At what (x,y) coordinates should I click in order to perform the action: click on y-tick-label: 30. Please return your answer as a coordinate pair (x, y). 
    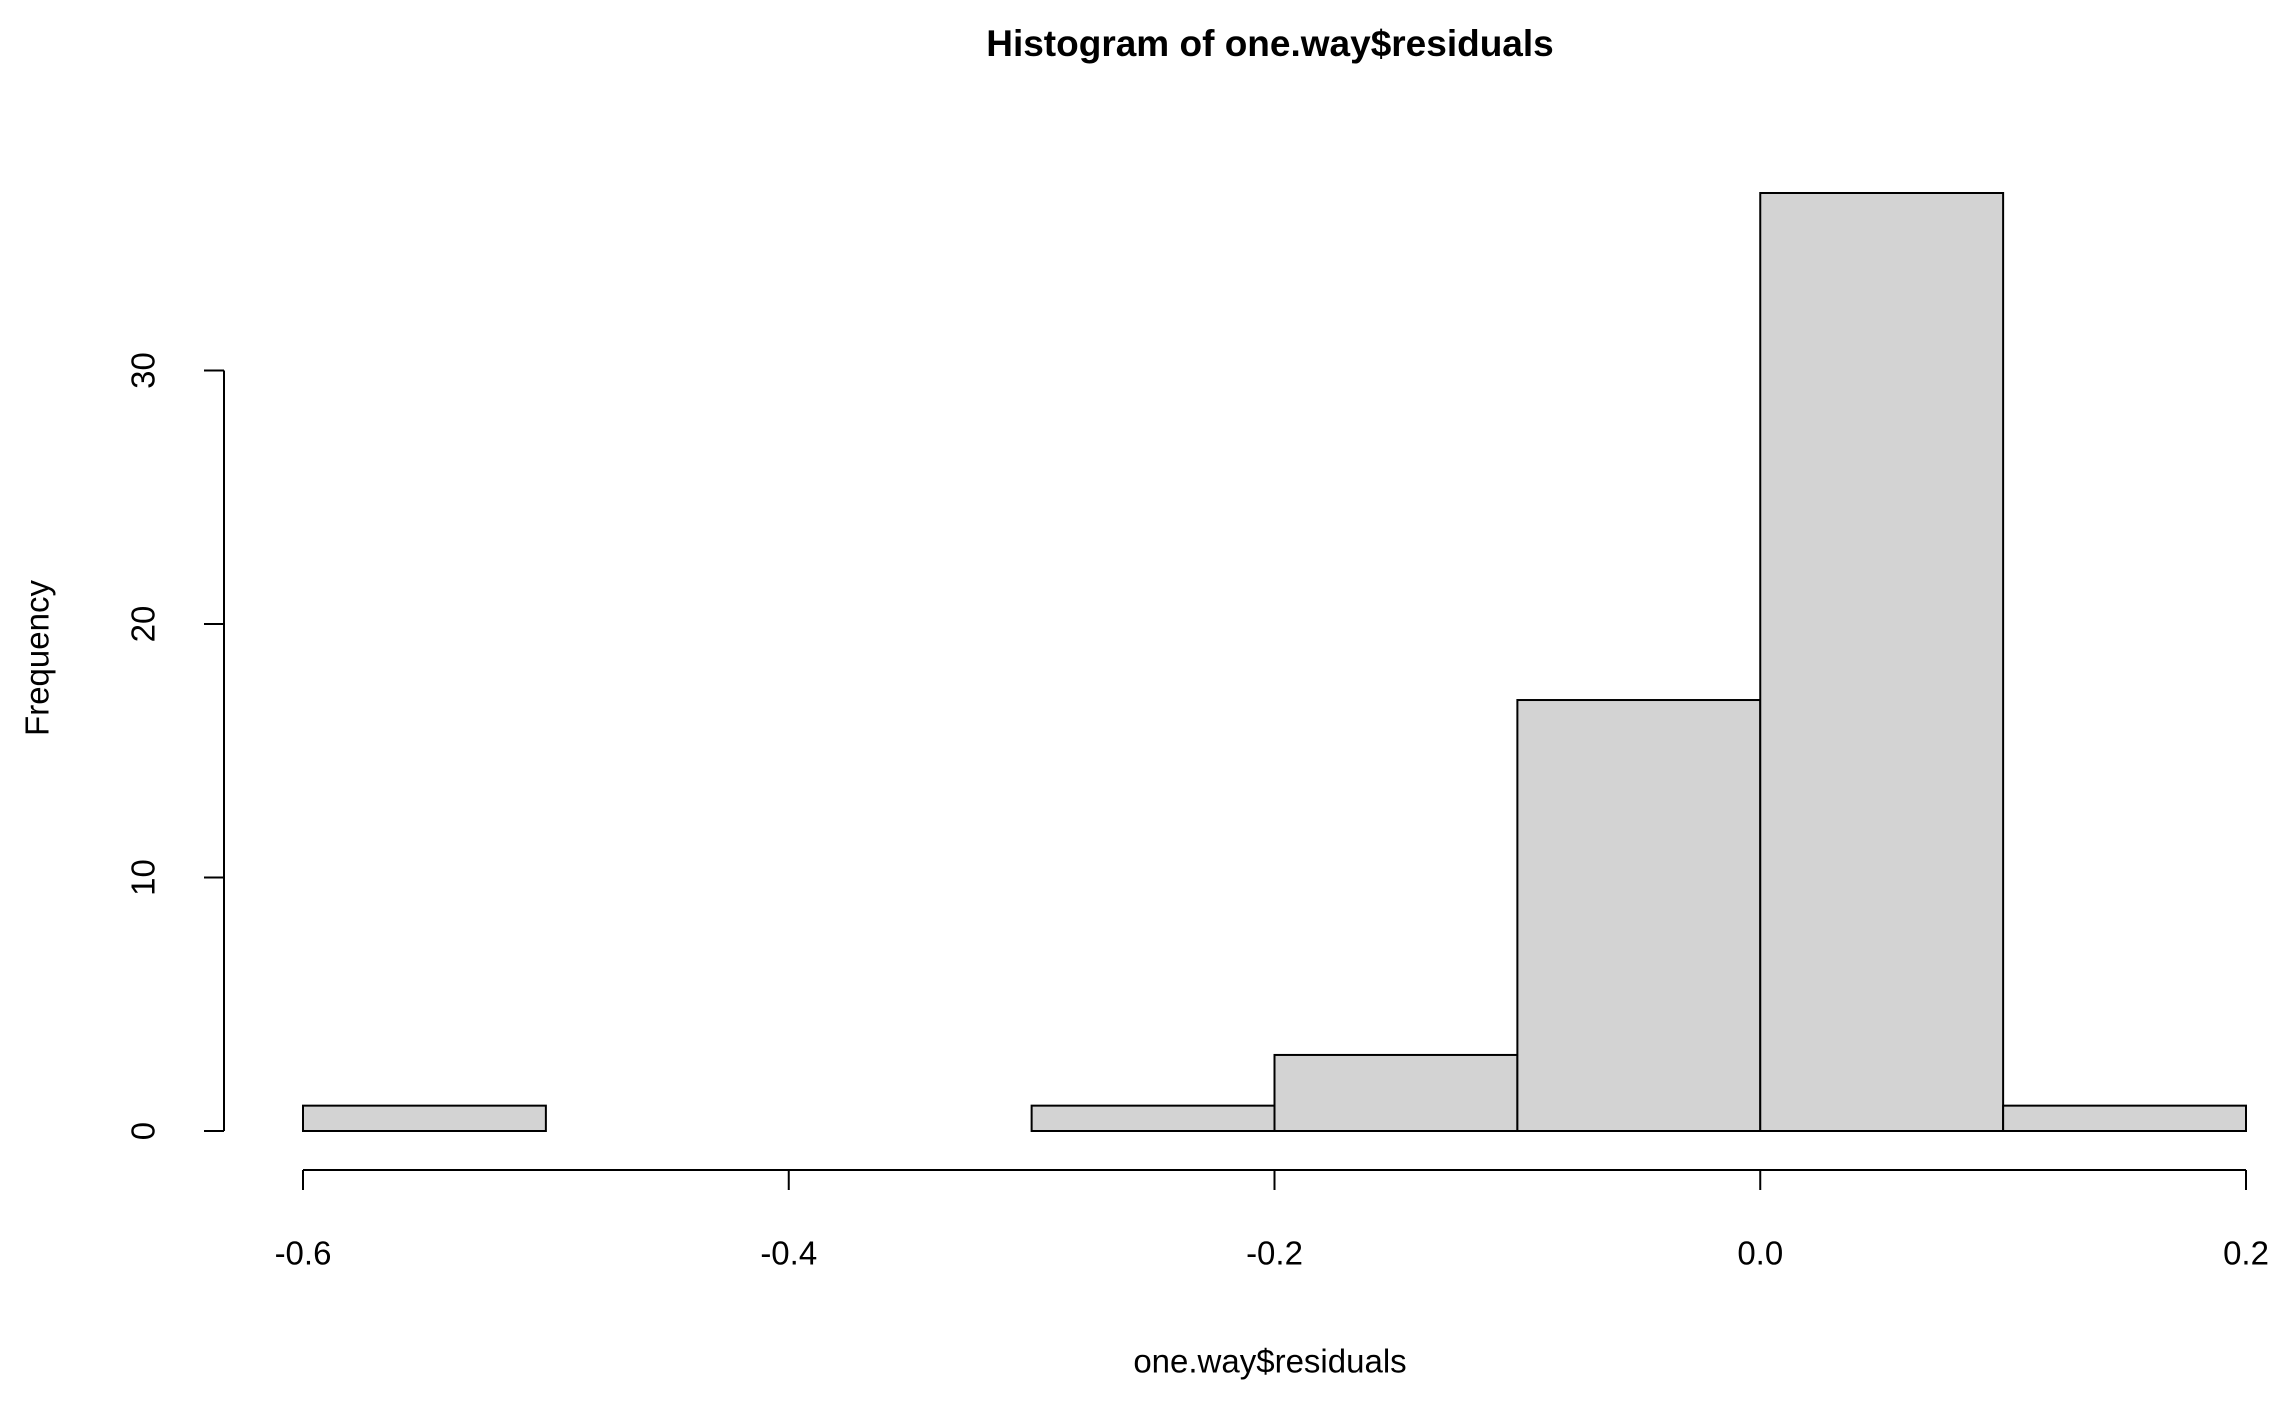
    Looking at the image, I should click on (143, 370).